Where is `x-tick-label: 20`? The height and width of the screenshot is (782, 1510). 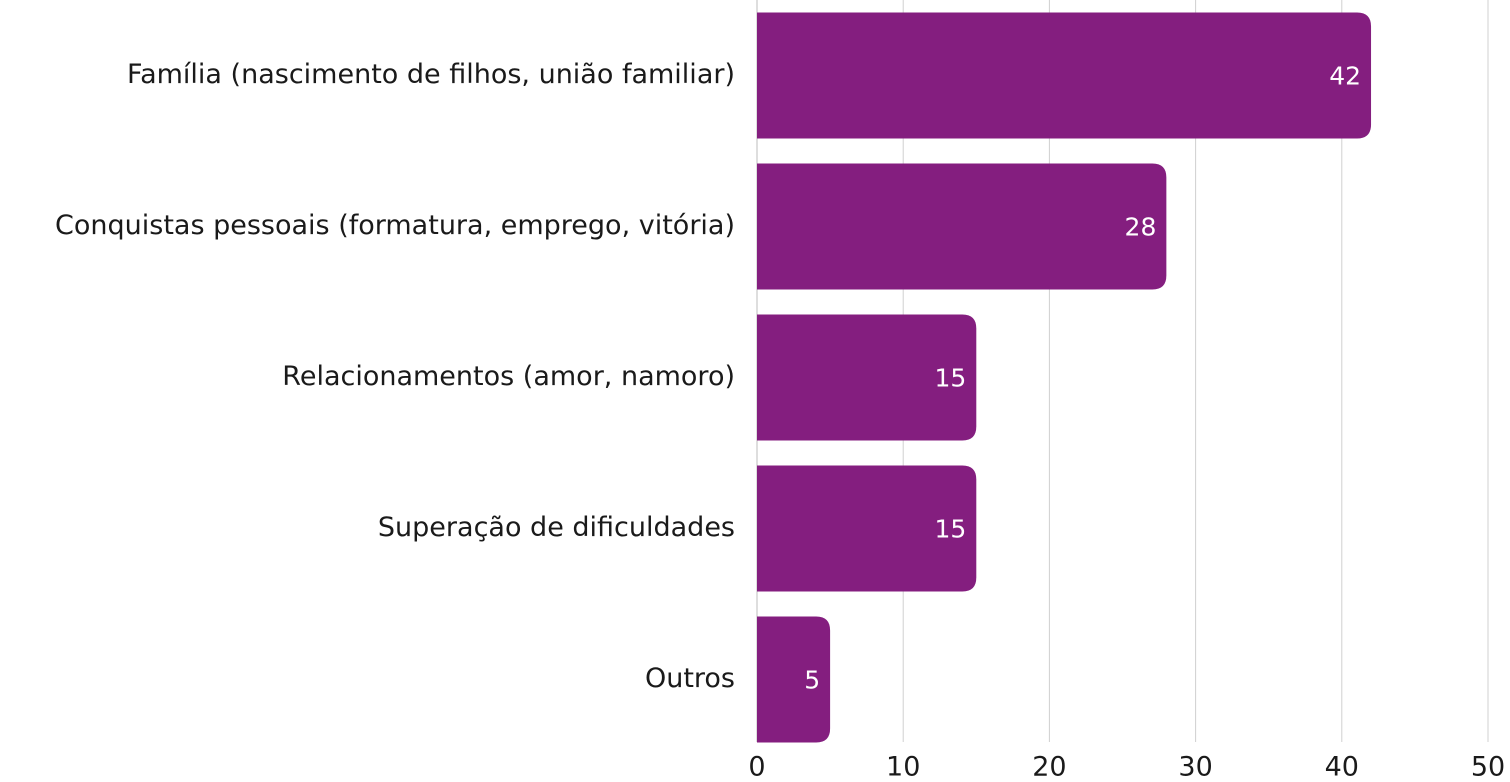 x-tick-label: 20 is located at coordinates (1049, 767).